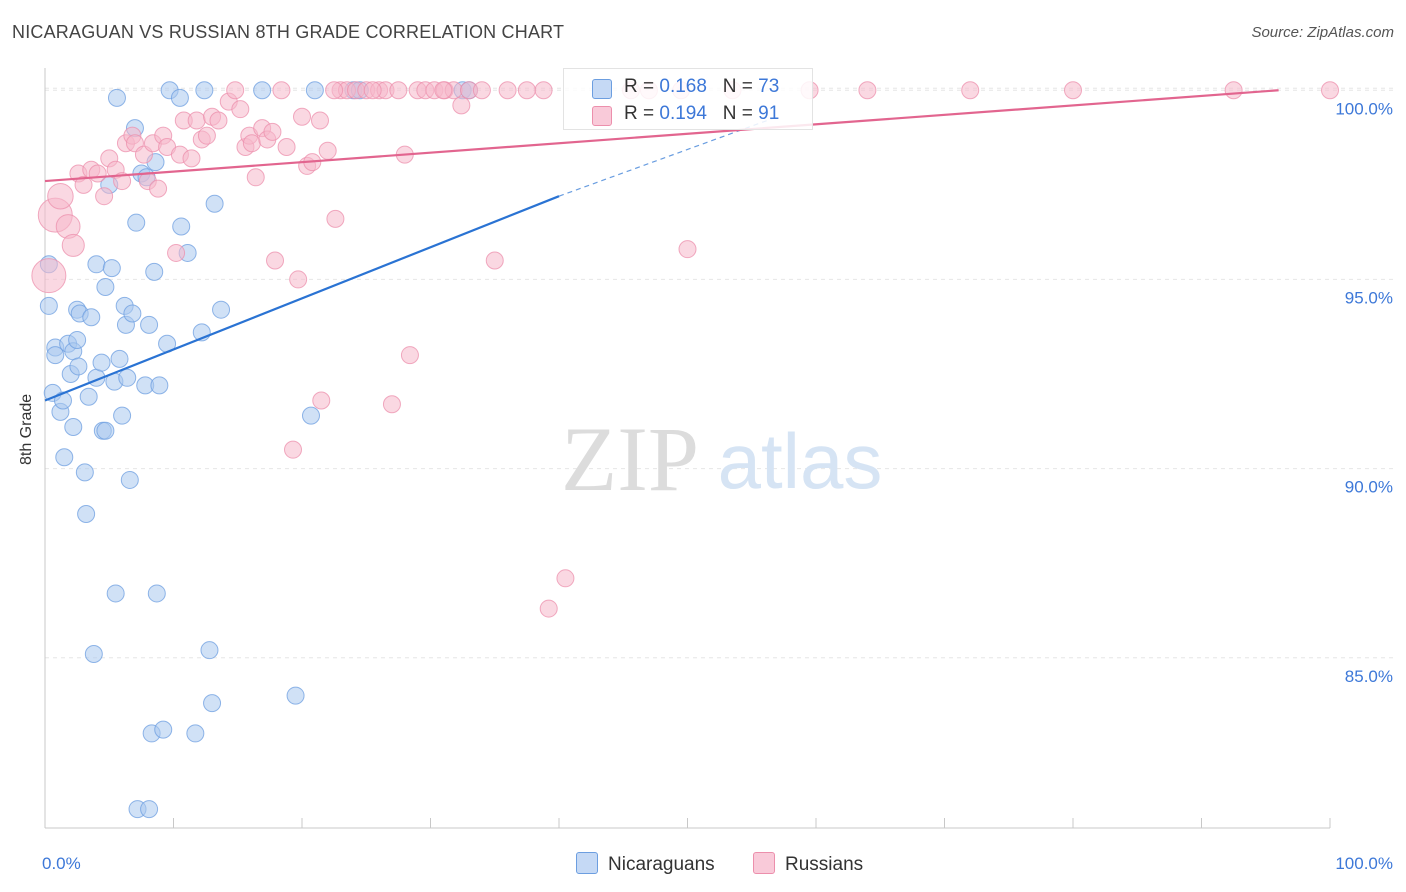 Image resolution: width=1406 pixels, height=892 pixels. Describe the element at coordinates (602, 89) in the screenshot. I see `legend-swatch-blue` at that location.